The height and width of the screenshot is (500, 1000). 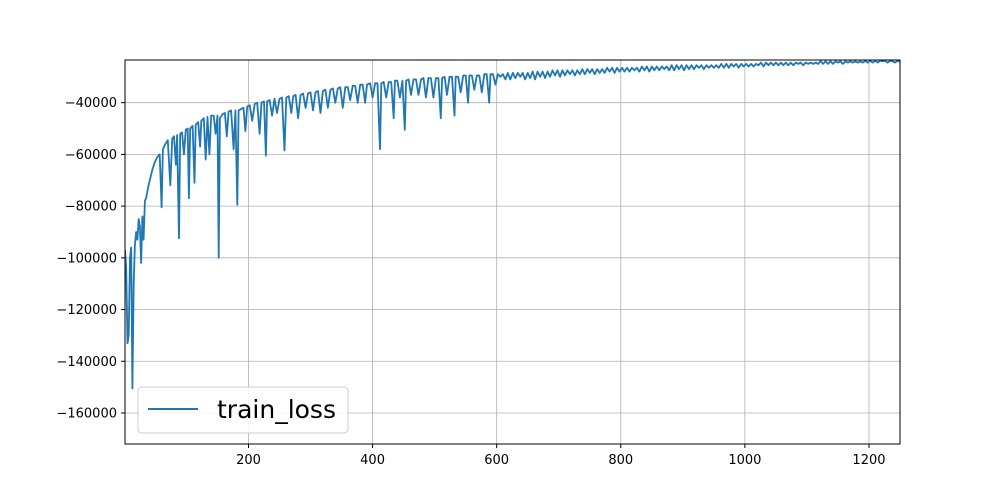 What do you see at coordinates (86, 362) in the screenshot?
I see `y-tick-label: −140000` at bounding box center [86, 362].